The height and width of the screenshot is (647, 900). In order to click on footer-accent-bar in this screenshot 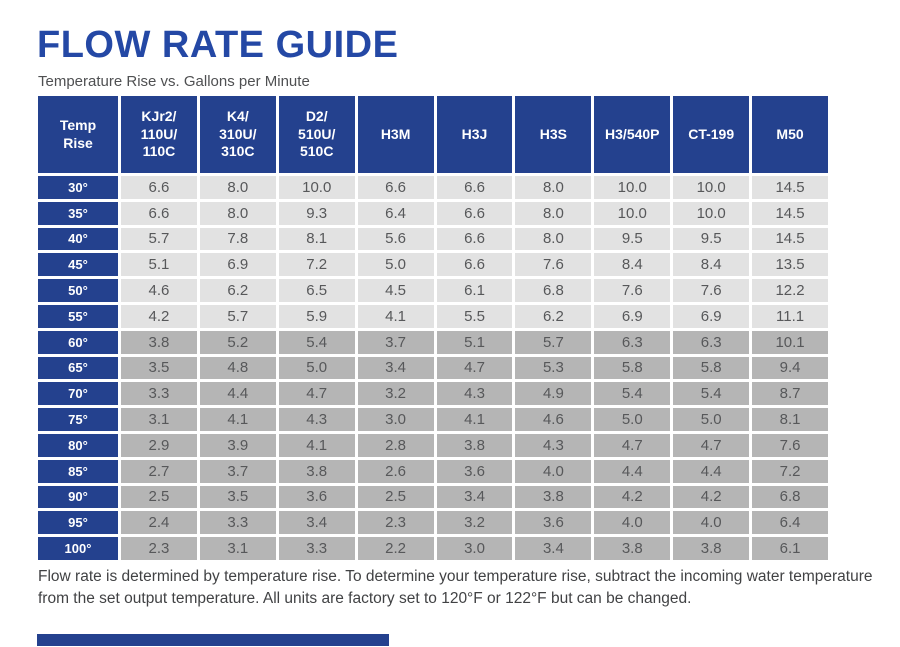, I will do `click(213, 640)`.